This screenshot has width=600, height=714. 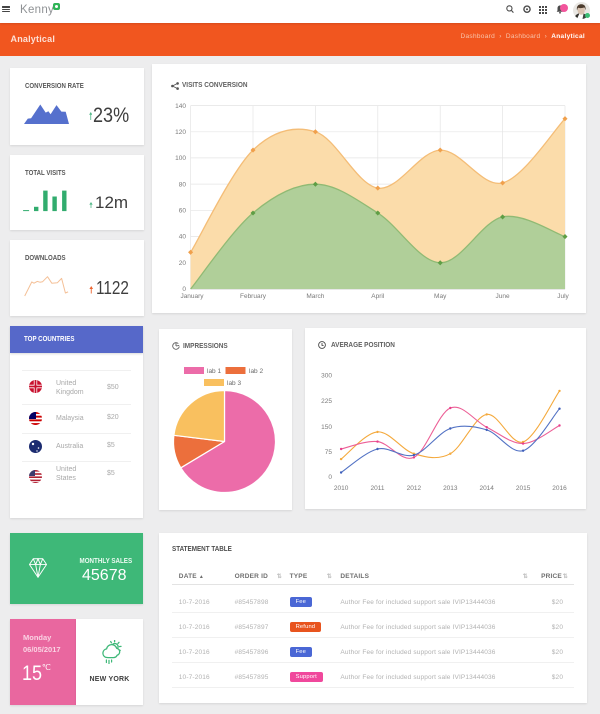 I want to click on svg-text: 80, so click(x=183, y=185).